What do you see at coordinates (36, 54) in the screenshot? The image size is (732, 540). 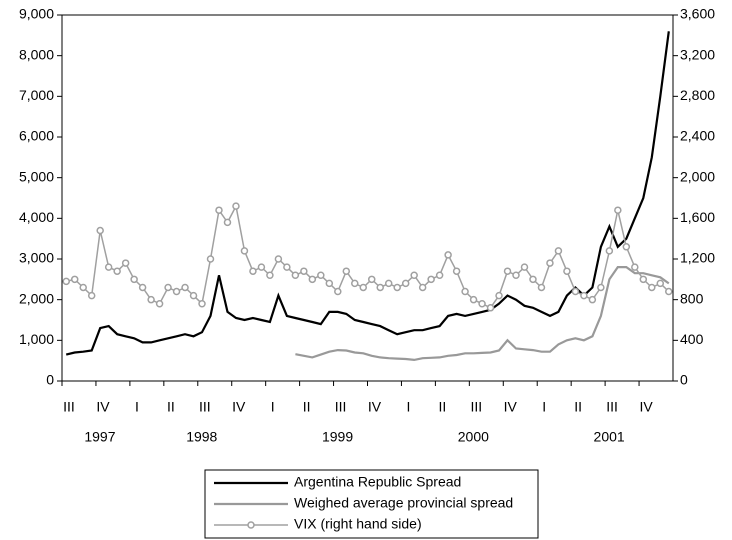 I see `y-tick-label: 8,000` at bounding box center [36, 54].